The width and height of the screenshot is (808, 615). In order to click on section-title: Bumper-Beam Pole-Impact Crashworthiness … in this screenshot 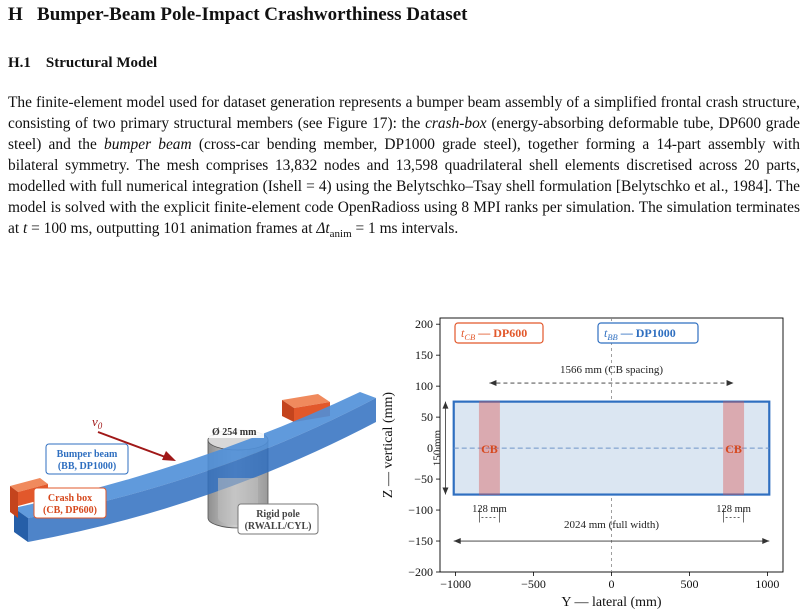, I will do `click(252, 14)`.